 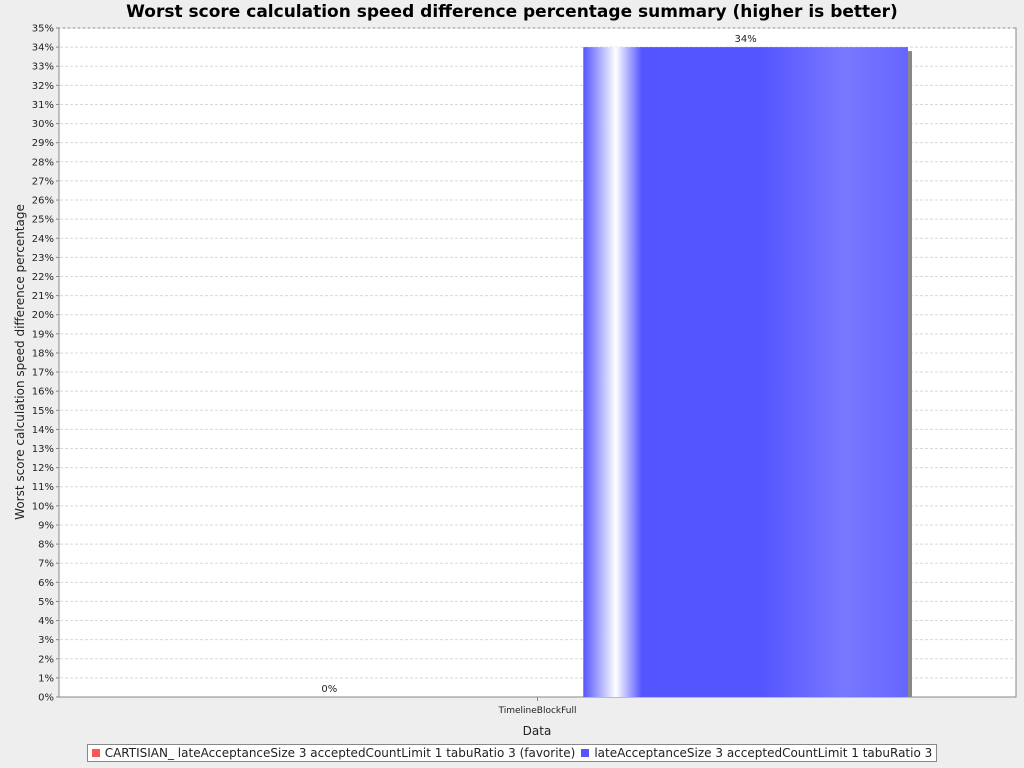 What do you see at coordinates (46, 698) in the screenshot?
I see `y-tick-label: 0%` at bounding box center [46, 698].